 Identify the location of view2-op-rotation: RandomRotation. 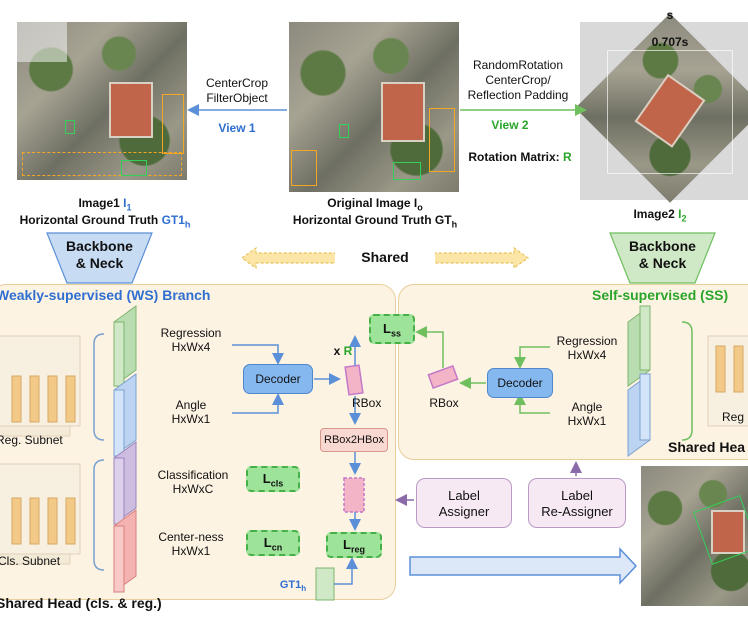
(518, 65).